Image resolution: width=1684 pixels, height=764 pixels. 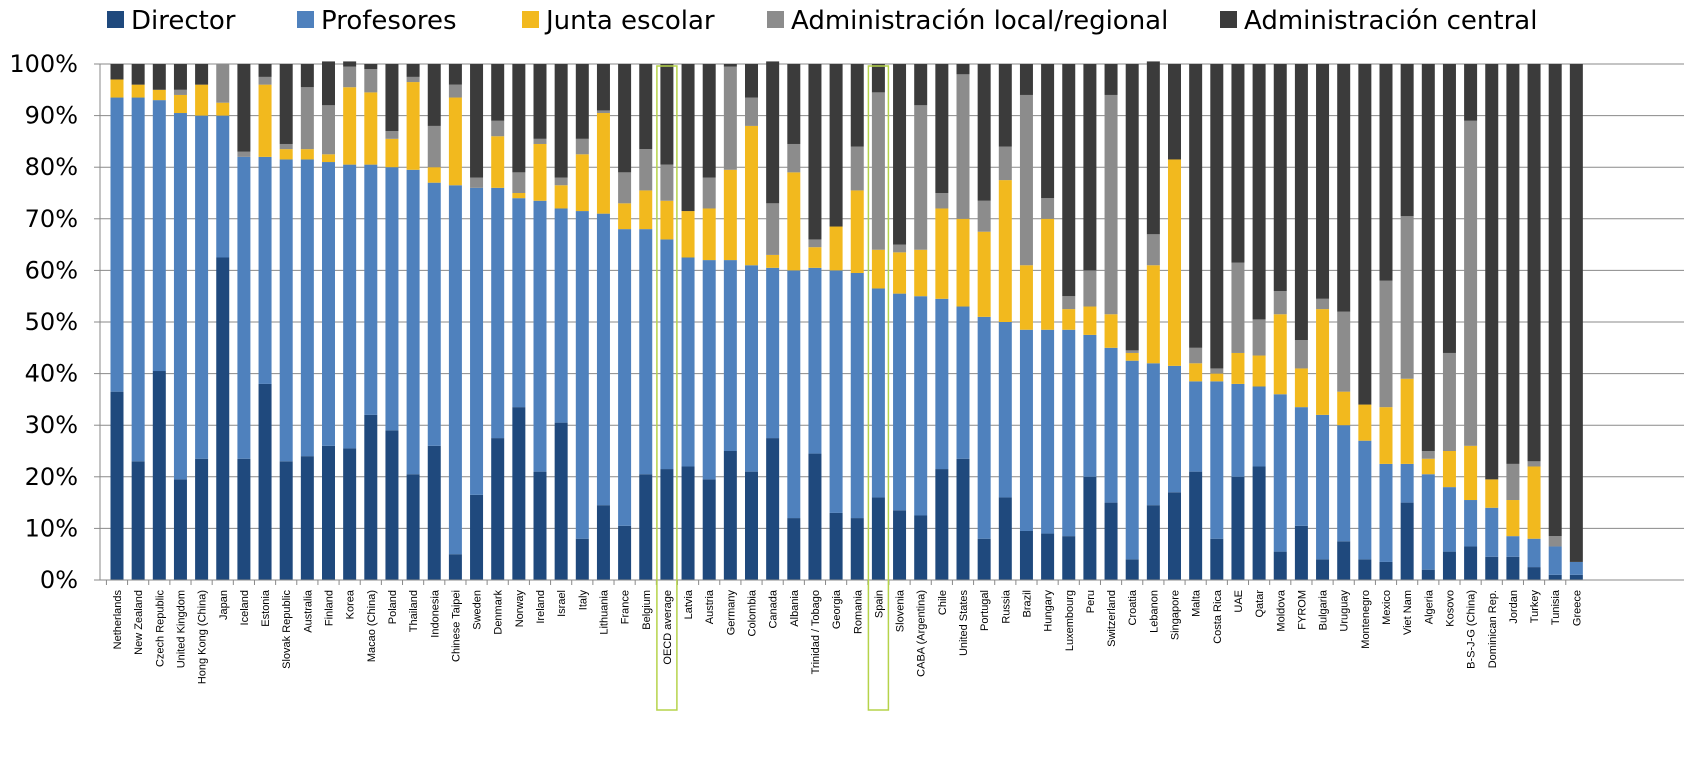 What do you see at coordinates (688, 322) in the screenshot?
I see `bar-group-latvia` at bounding box center [688, 322].